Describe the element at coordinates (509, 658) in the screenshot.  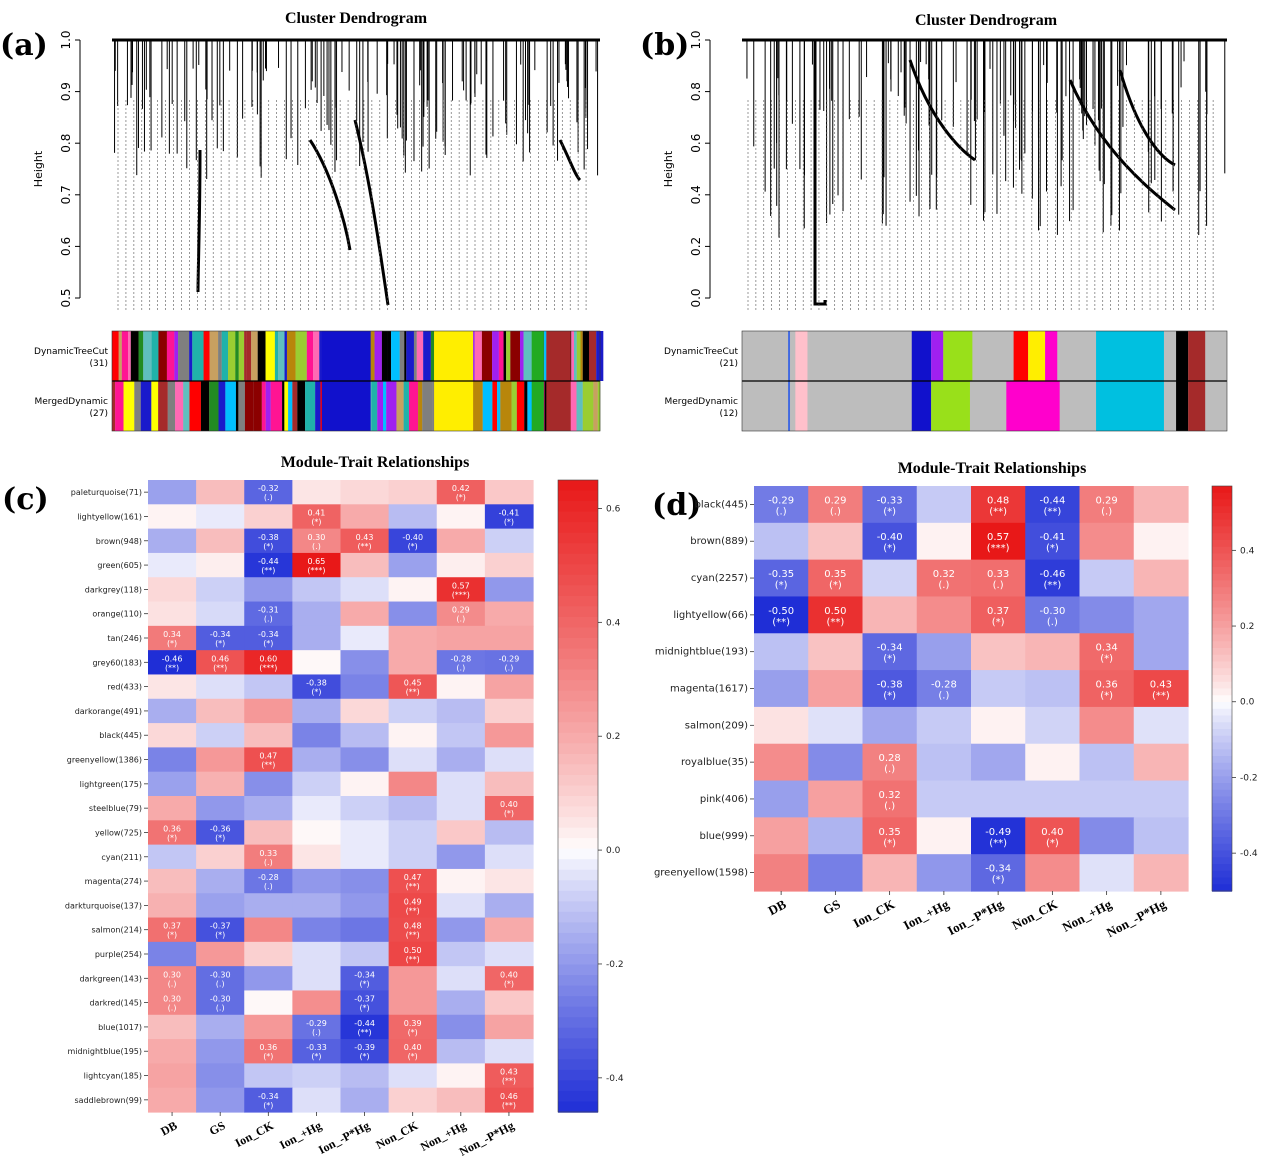
I see `cell-value-label: -0.29` at that location.